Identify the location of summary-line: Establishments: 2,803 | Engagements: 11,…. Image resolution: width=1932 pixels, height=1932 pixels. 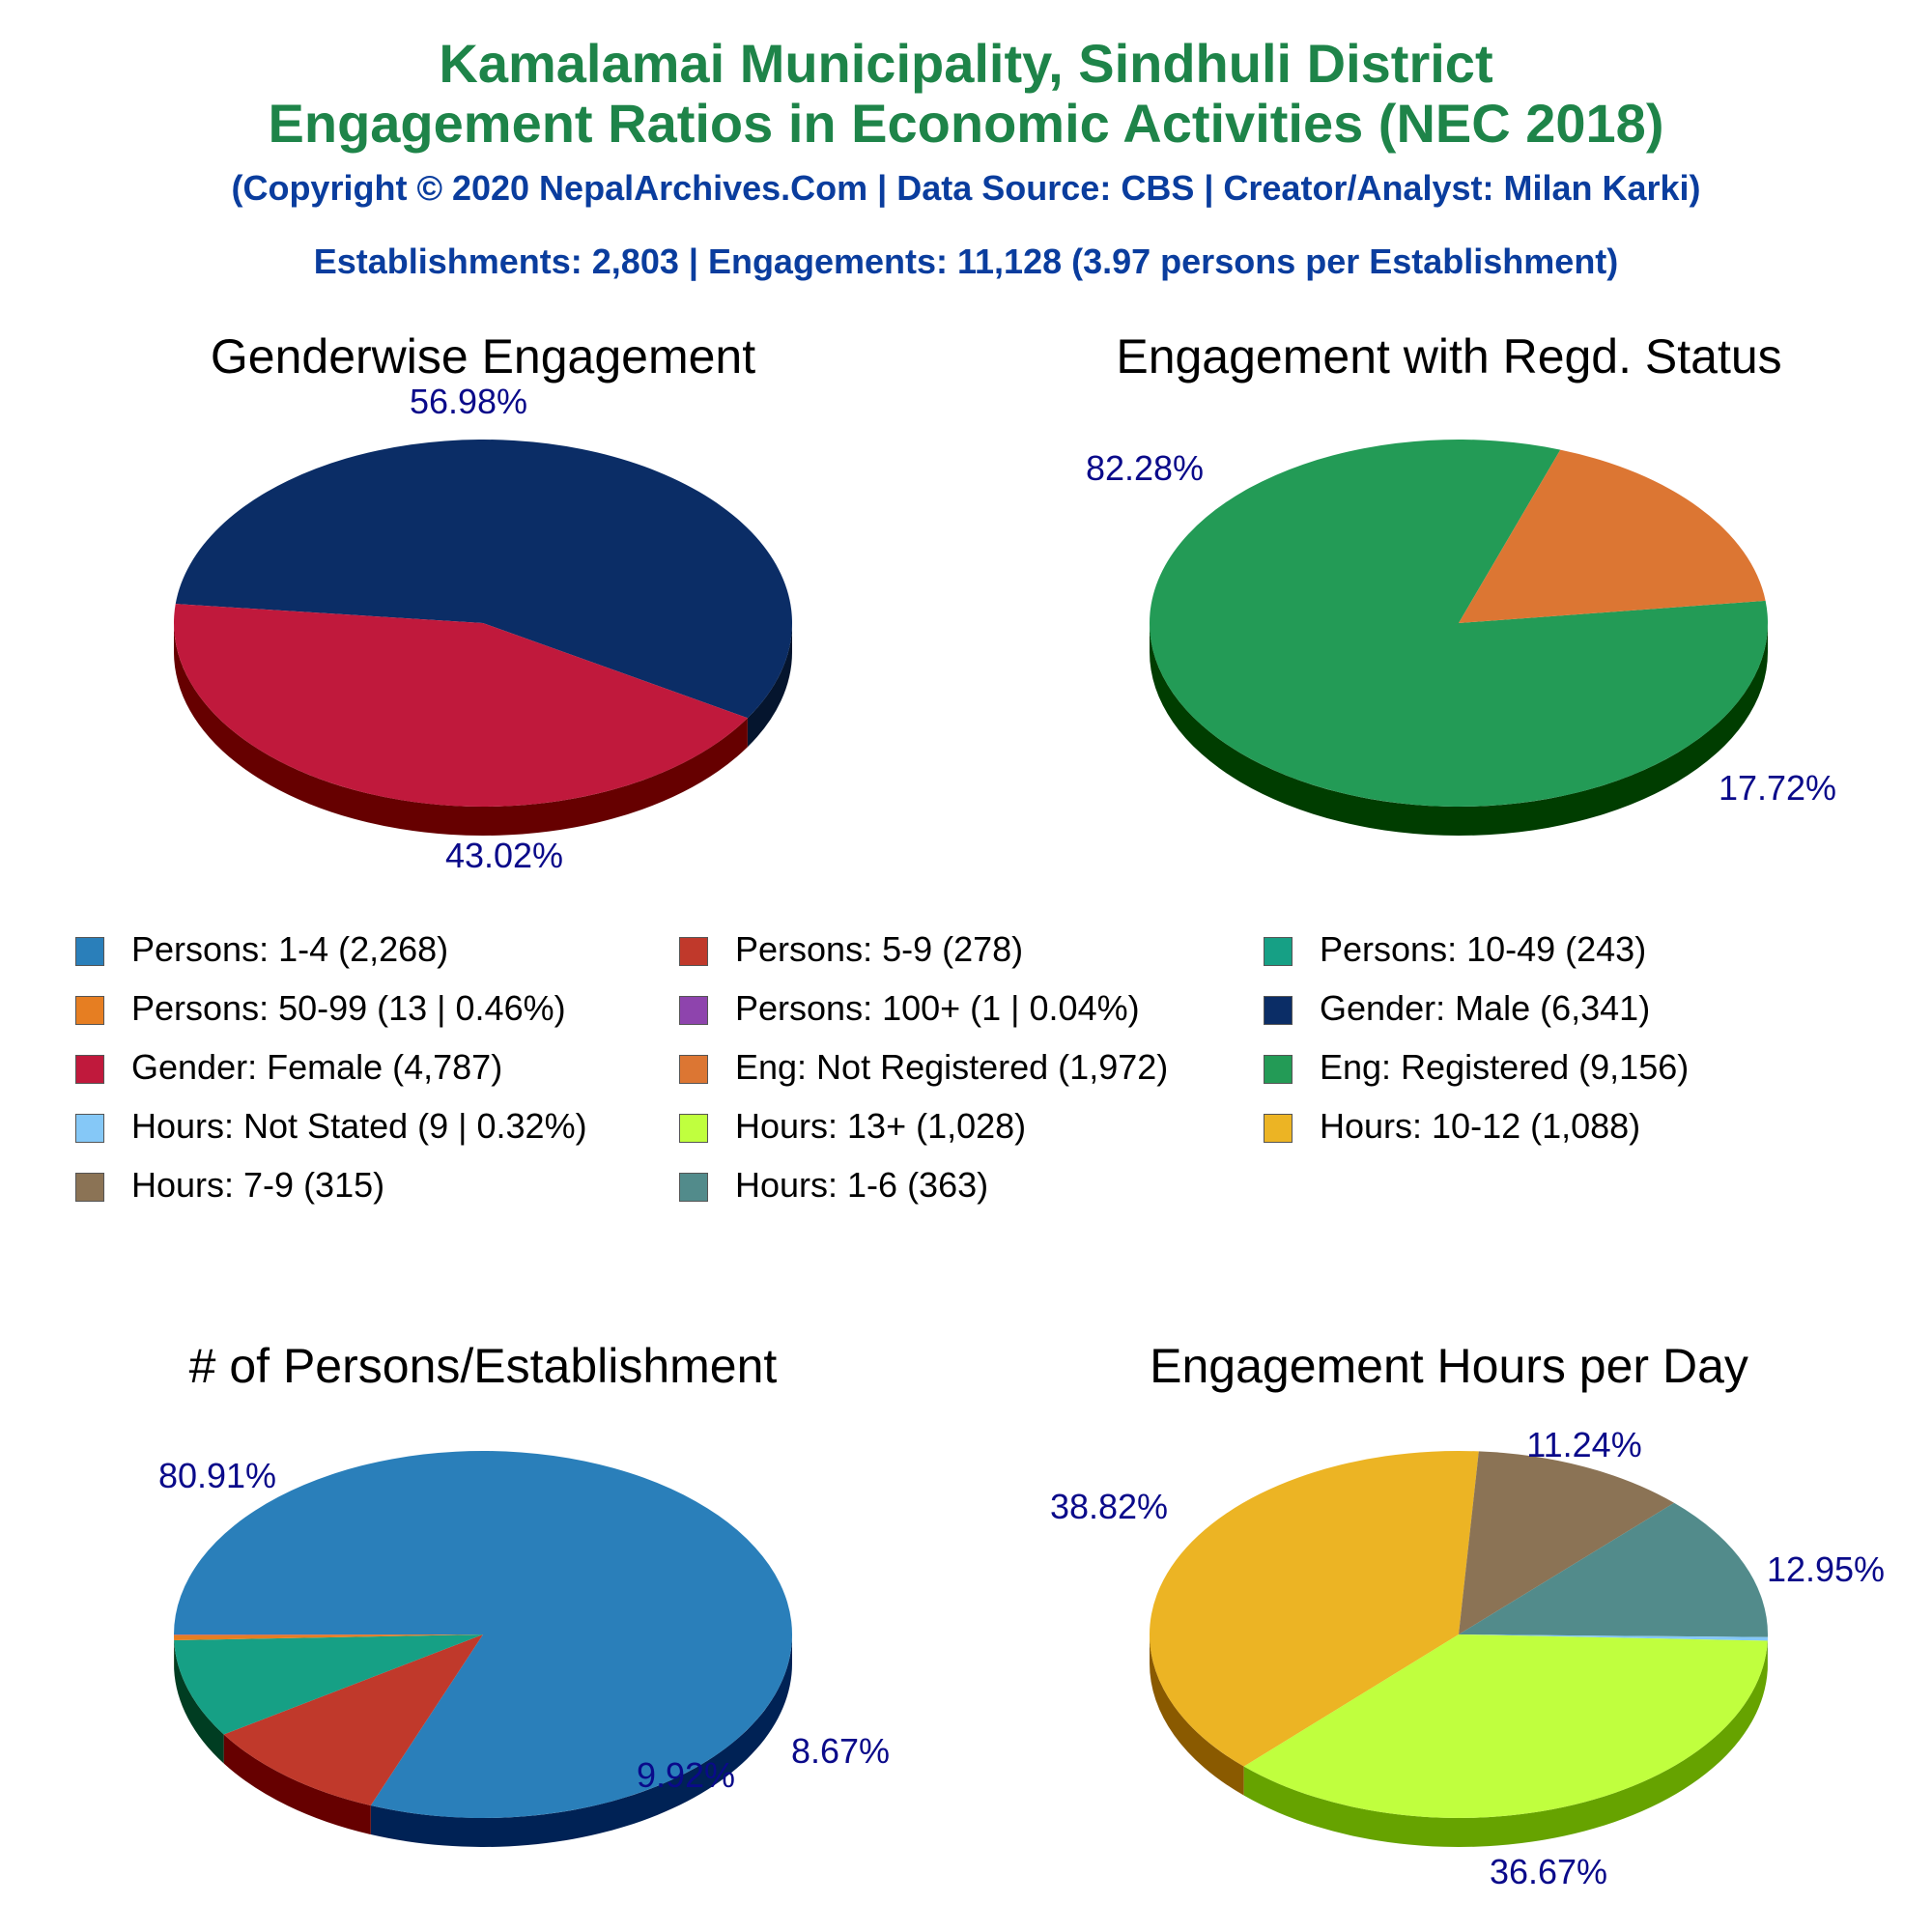
(966, 261).